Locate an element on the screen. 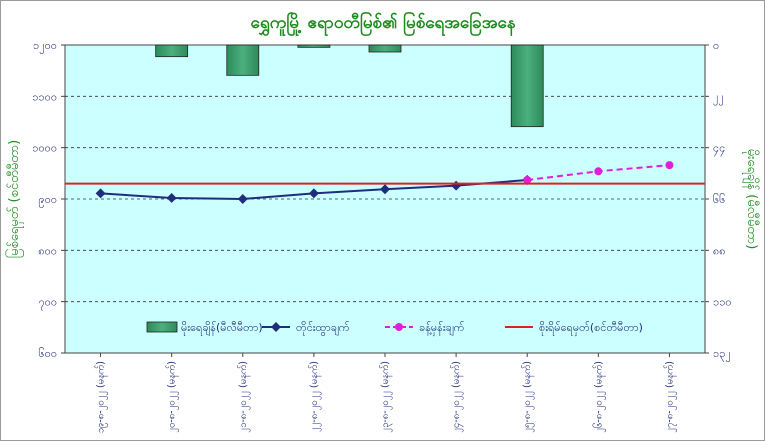 The image size is (765, 445). right-tick-label: ၈၈ is located at coordinates (719, 250).